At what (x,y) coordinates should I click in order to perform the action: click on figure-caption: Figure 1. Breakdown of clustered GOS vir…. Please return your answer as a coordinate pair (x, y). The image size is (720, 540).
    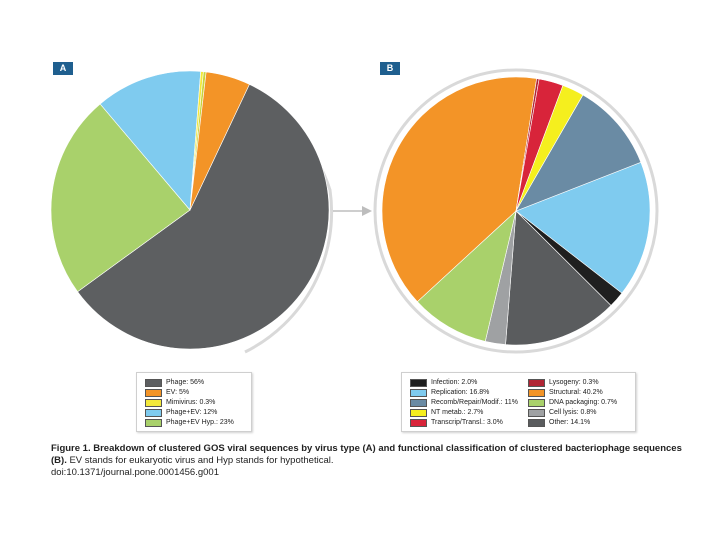
    Looking at the image, I should click on (371, 461).